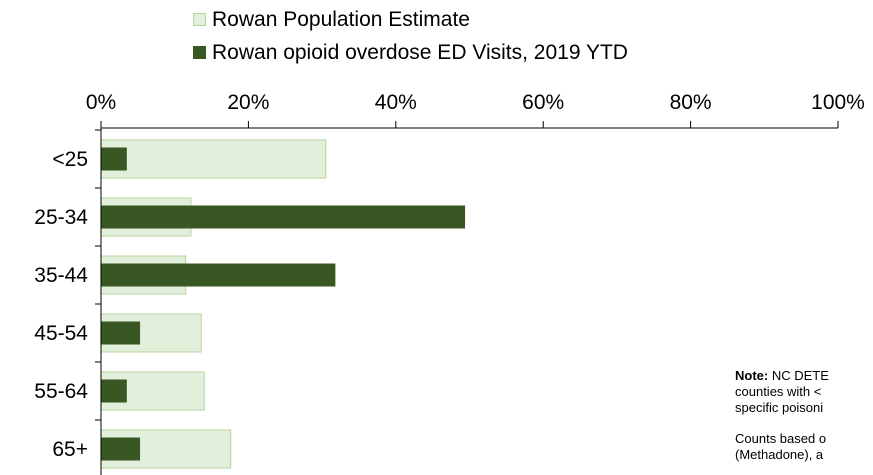  I want to click on y-category-label: 25-34, so click(61, 217).